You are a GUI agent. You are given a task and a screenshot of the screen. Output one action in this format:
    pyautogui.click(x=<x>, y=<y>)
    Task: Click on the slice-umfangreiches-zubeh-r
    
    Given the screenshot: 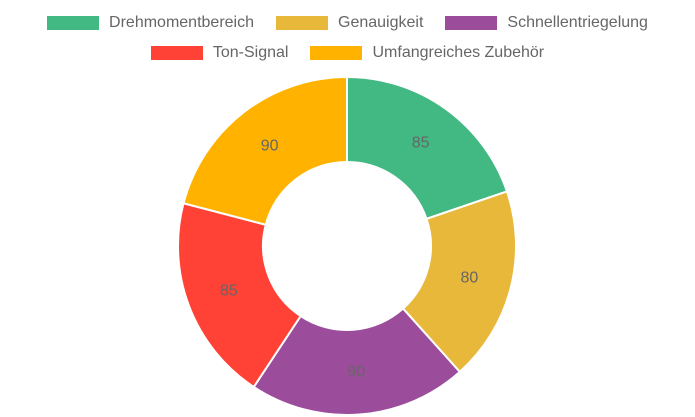 What is the action you would take?
    pyautogui.click(x=265, y=150)
    